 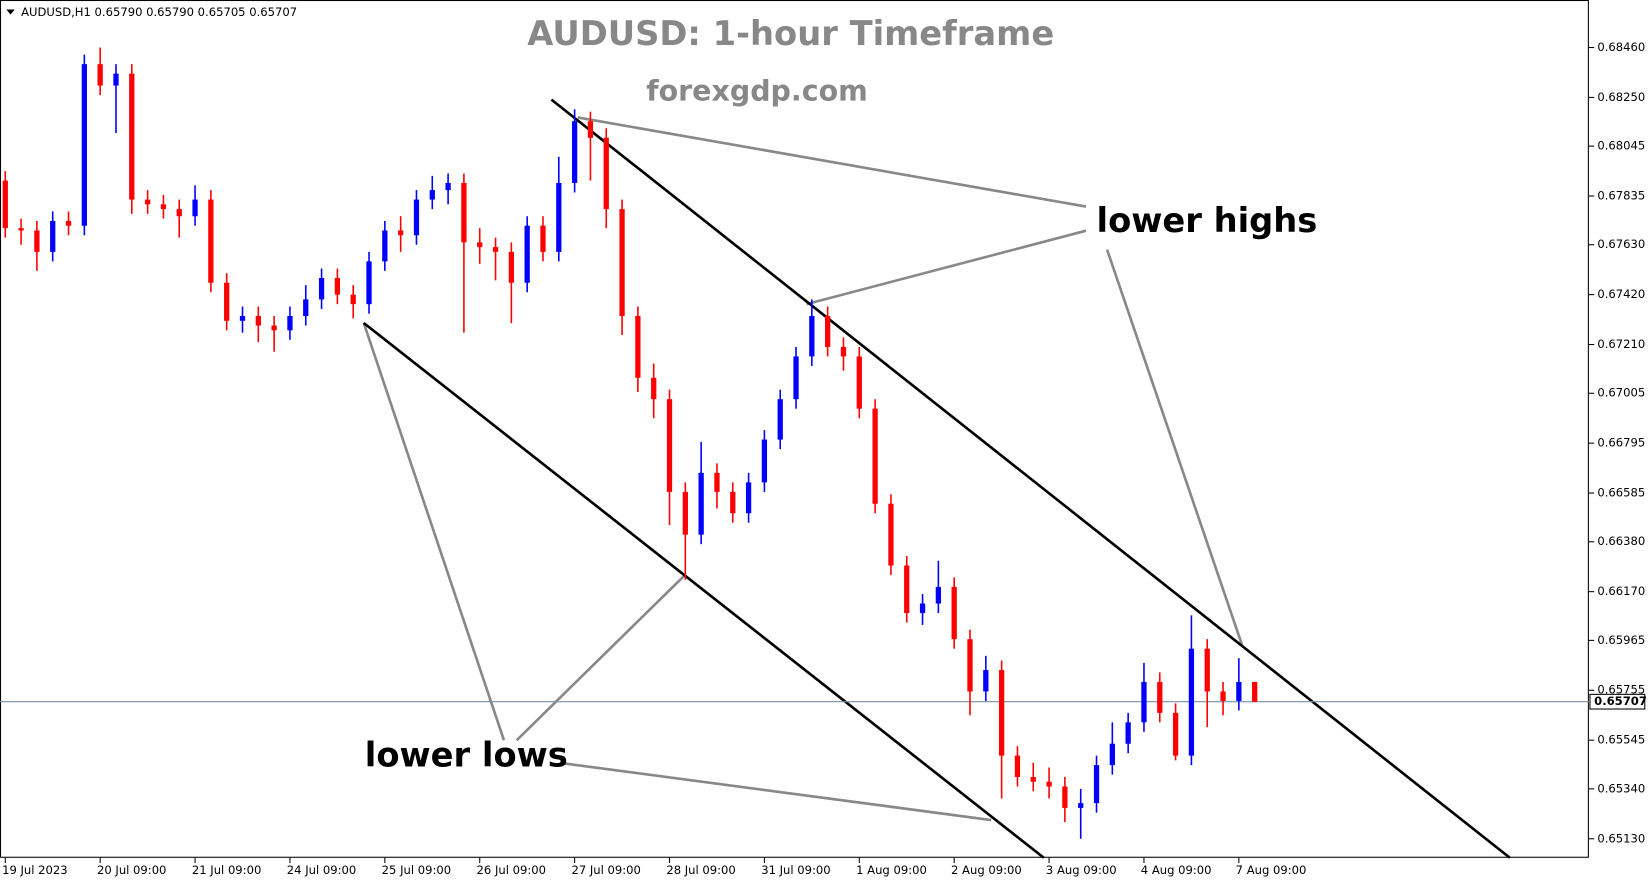 What do you see at coordinates (891, 870) in the screenshot?
I see `x-tick-label: 1 Aug 09:00` at bounding box center [891, 870].